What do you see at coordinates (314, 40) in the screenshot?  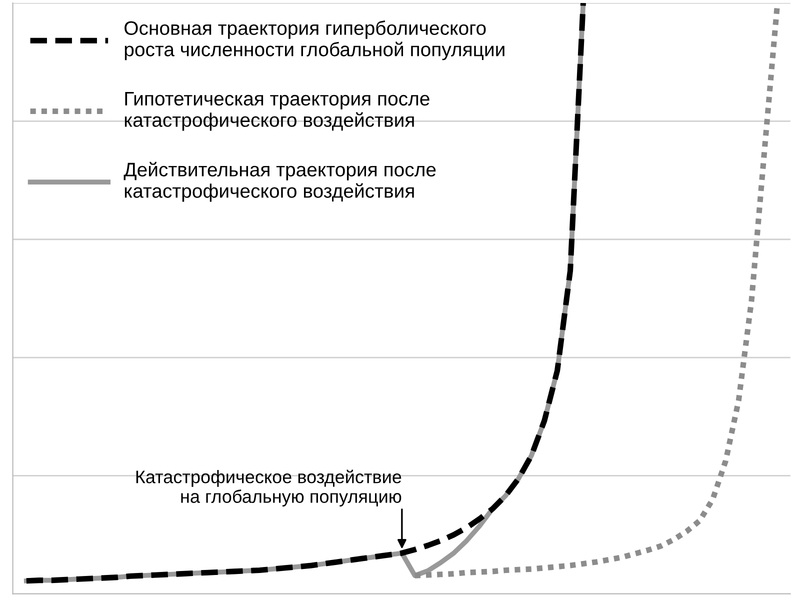 I see `legend-label: Основная траектория гиперболического роста численности глобальной популяции` at bounding box center [314, 40].